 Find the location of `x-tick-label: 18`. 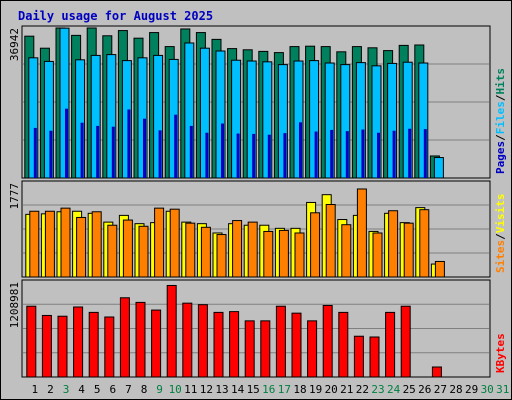

x-tick-label: 18 is located at coordinates (299, 389).